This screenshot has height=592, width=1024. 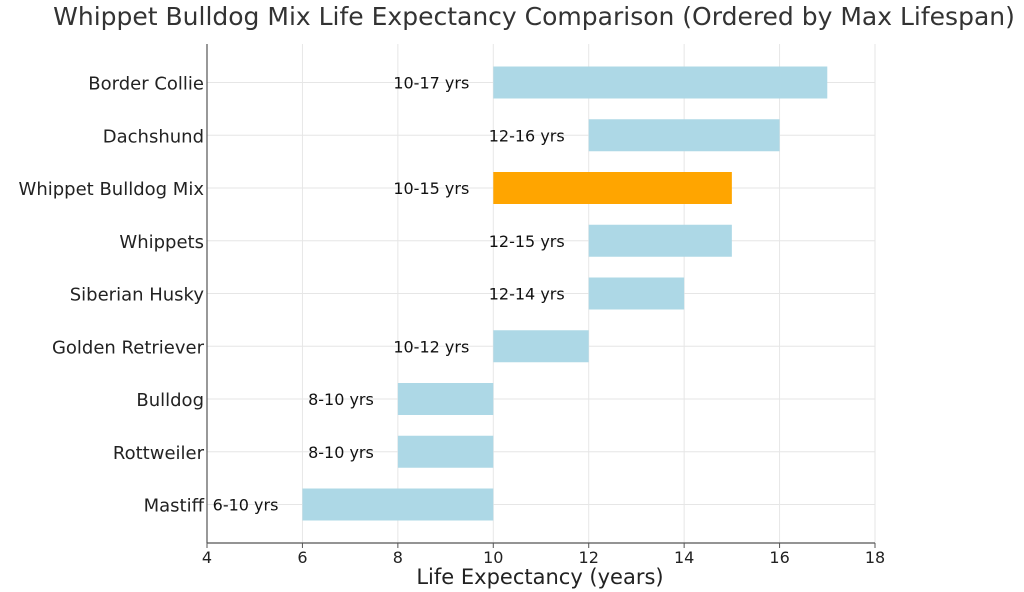 I want to click on x-tick-label: 16, so click(x=779, y=557).